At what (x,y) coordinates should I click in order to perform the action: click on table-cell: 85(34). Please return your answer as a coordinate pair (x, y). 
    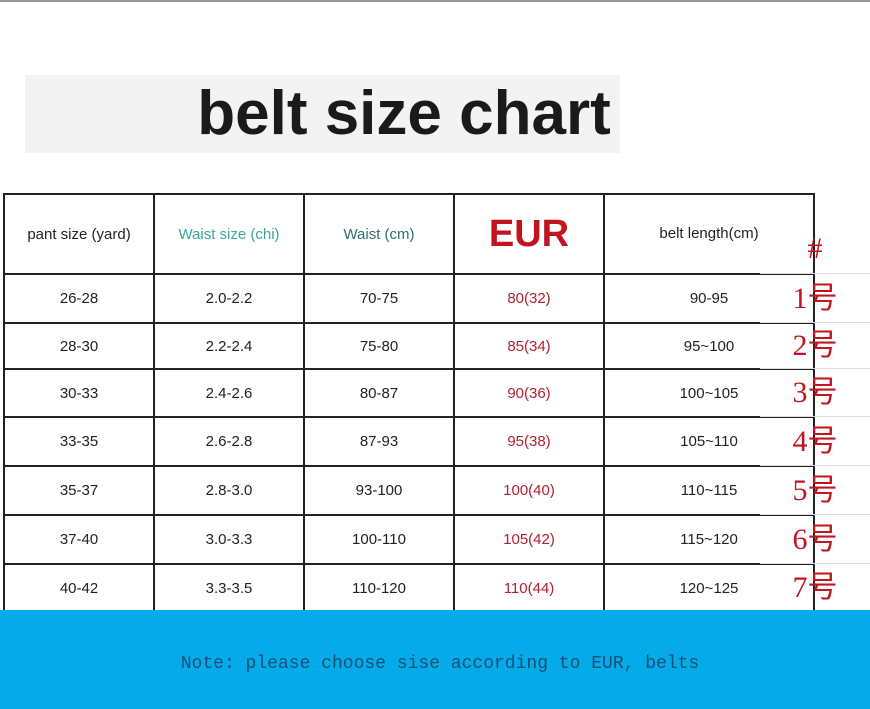
    Looking at the image, I should click on (529, 346).